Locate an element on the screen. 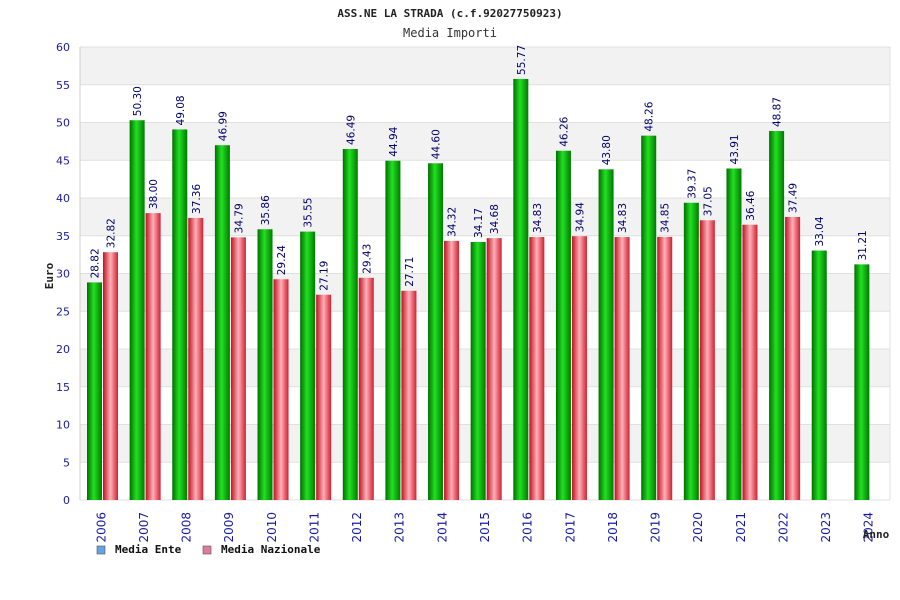 Image resolution: width=900 pixels, height=600 pixels. data-label: 55.77 is located at coordinates (522, 60).